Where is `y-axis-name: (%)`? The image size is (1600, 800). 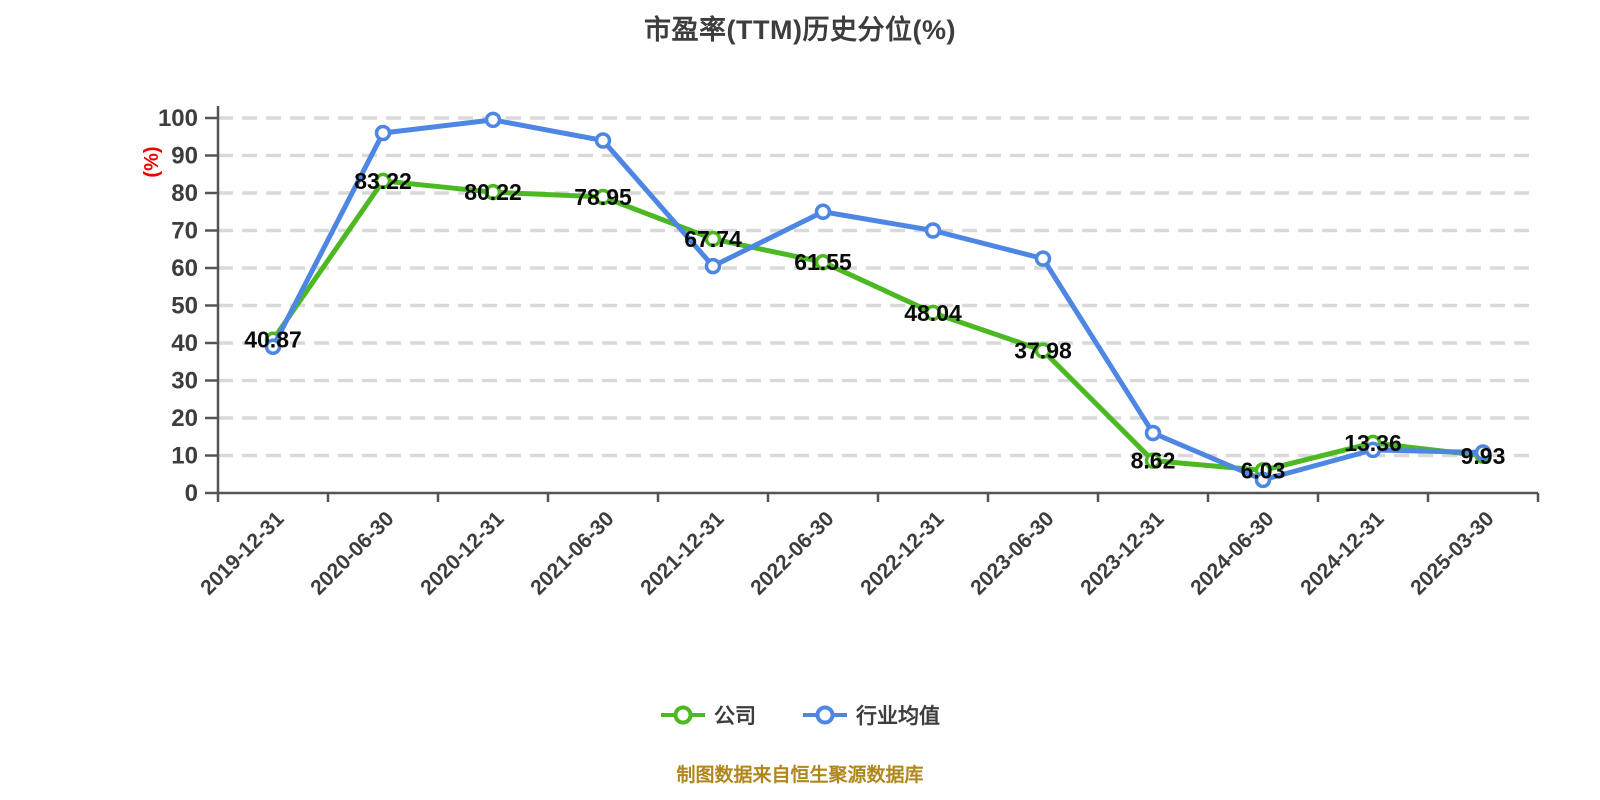
y-axis-name: (%) is located at coordinates (152, 161).